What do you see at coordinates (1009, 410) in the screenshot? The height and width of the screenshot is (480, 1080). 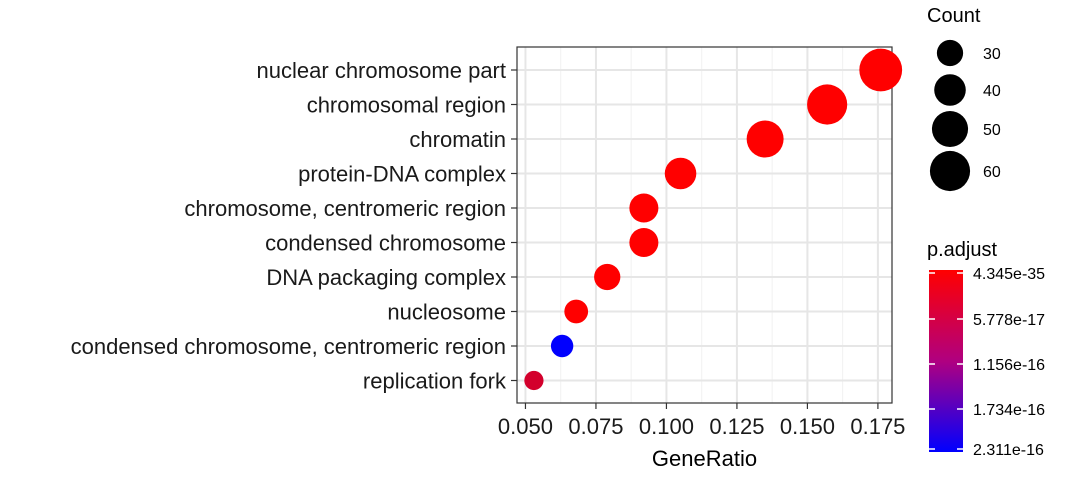 I see `p-adjust-legend-label: 1.734e-16` at bounding box center [1009, 410].